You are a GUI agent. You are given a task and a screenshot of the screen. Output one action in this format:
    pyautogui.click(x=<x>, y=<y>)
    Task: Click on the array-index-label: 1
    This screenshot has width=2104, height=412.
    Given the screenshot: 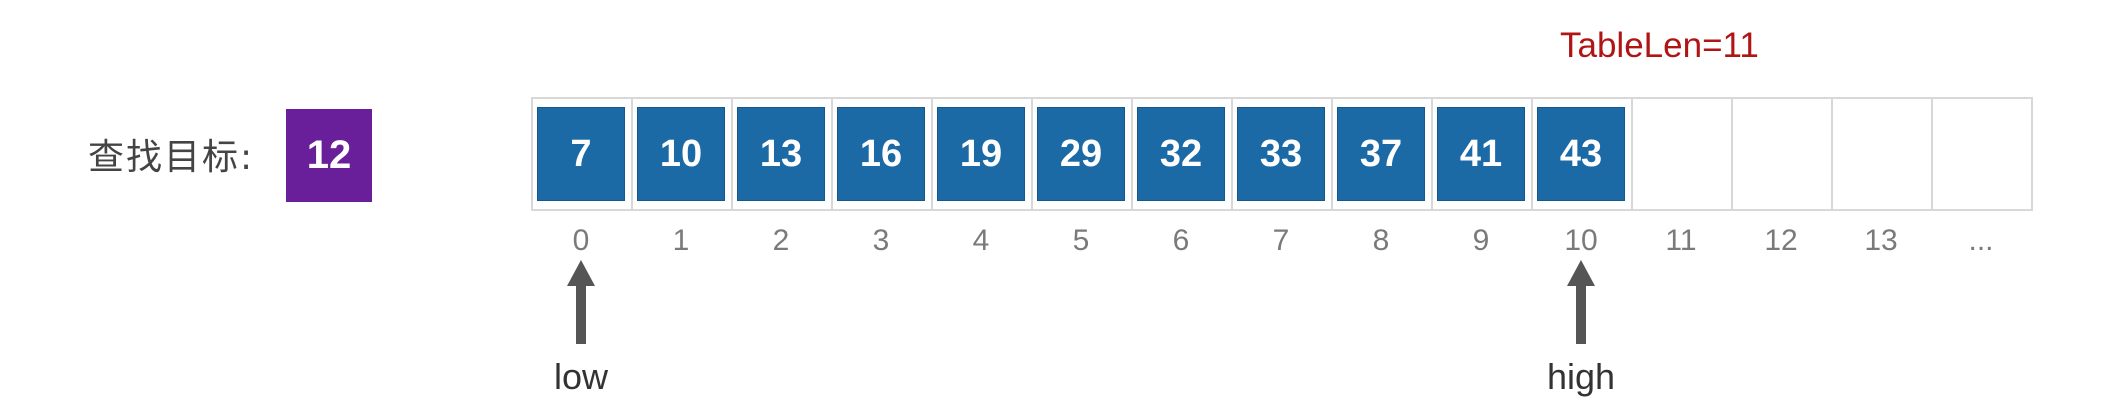 What is the action you would take?
    pyautogui.click(x=681, y=240)
    